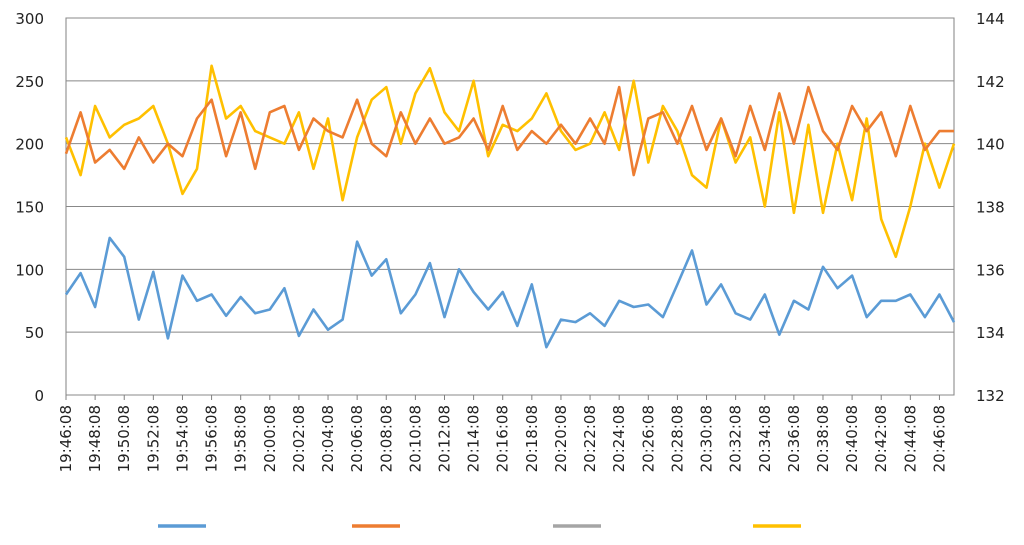 The image size is (1024, 545). What do you see at coordinates (153, 438) in the screenshot?
I see `x-tick-label: 19:52:08` at bounding box center [153, 438].